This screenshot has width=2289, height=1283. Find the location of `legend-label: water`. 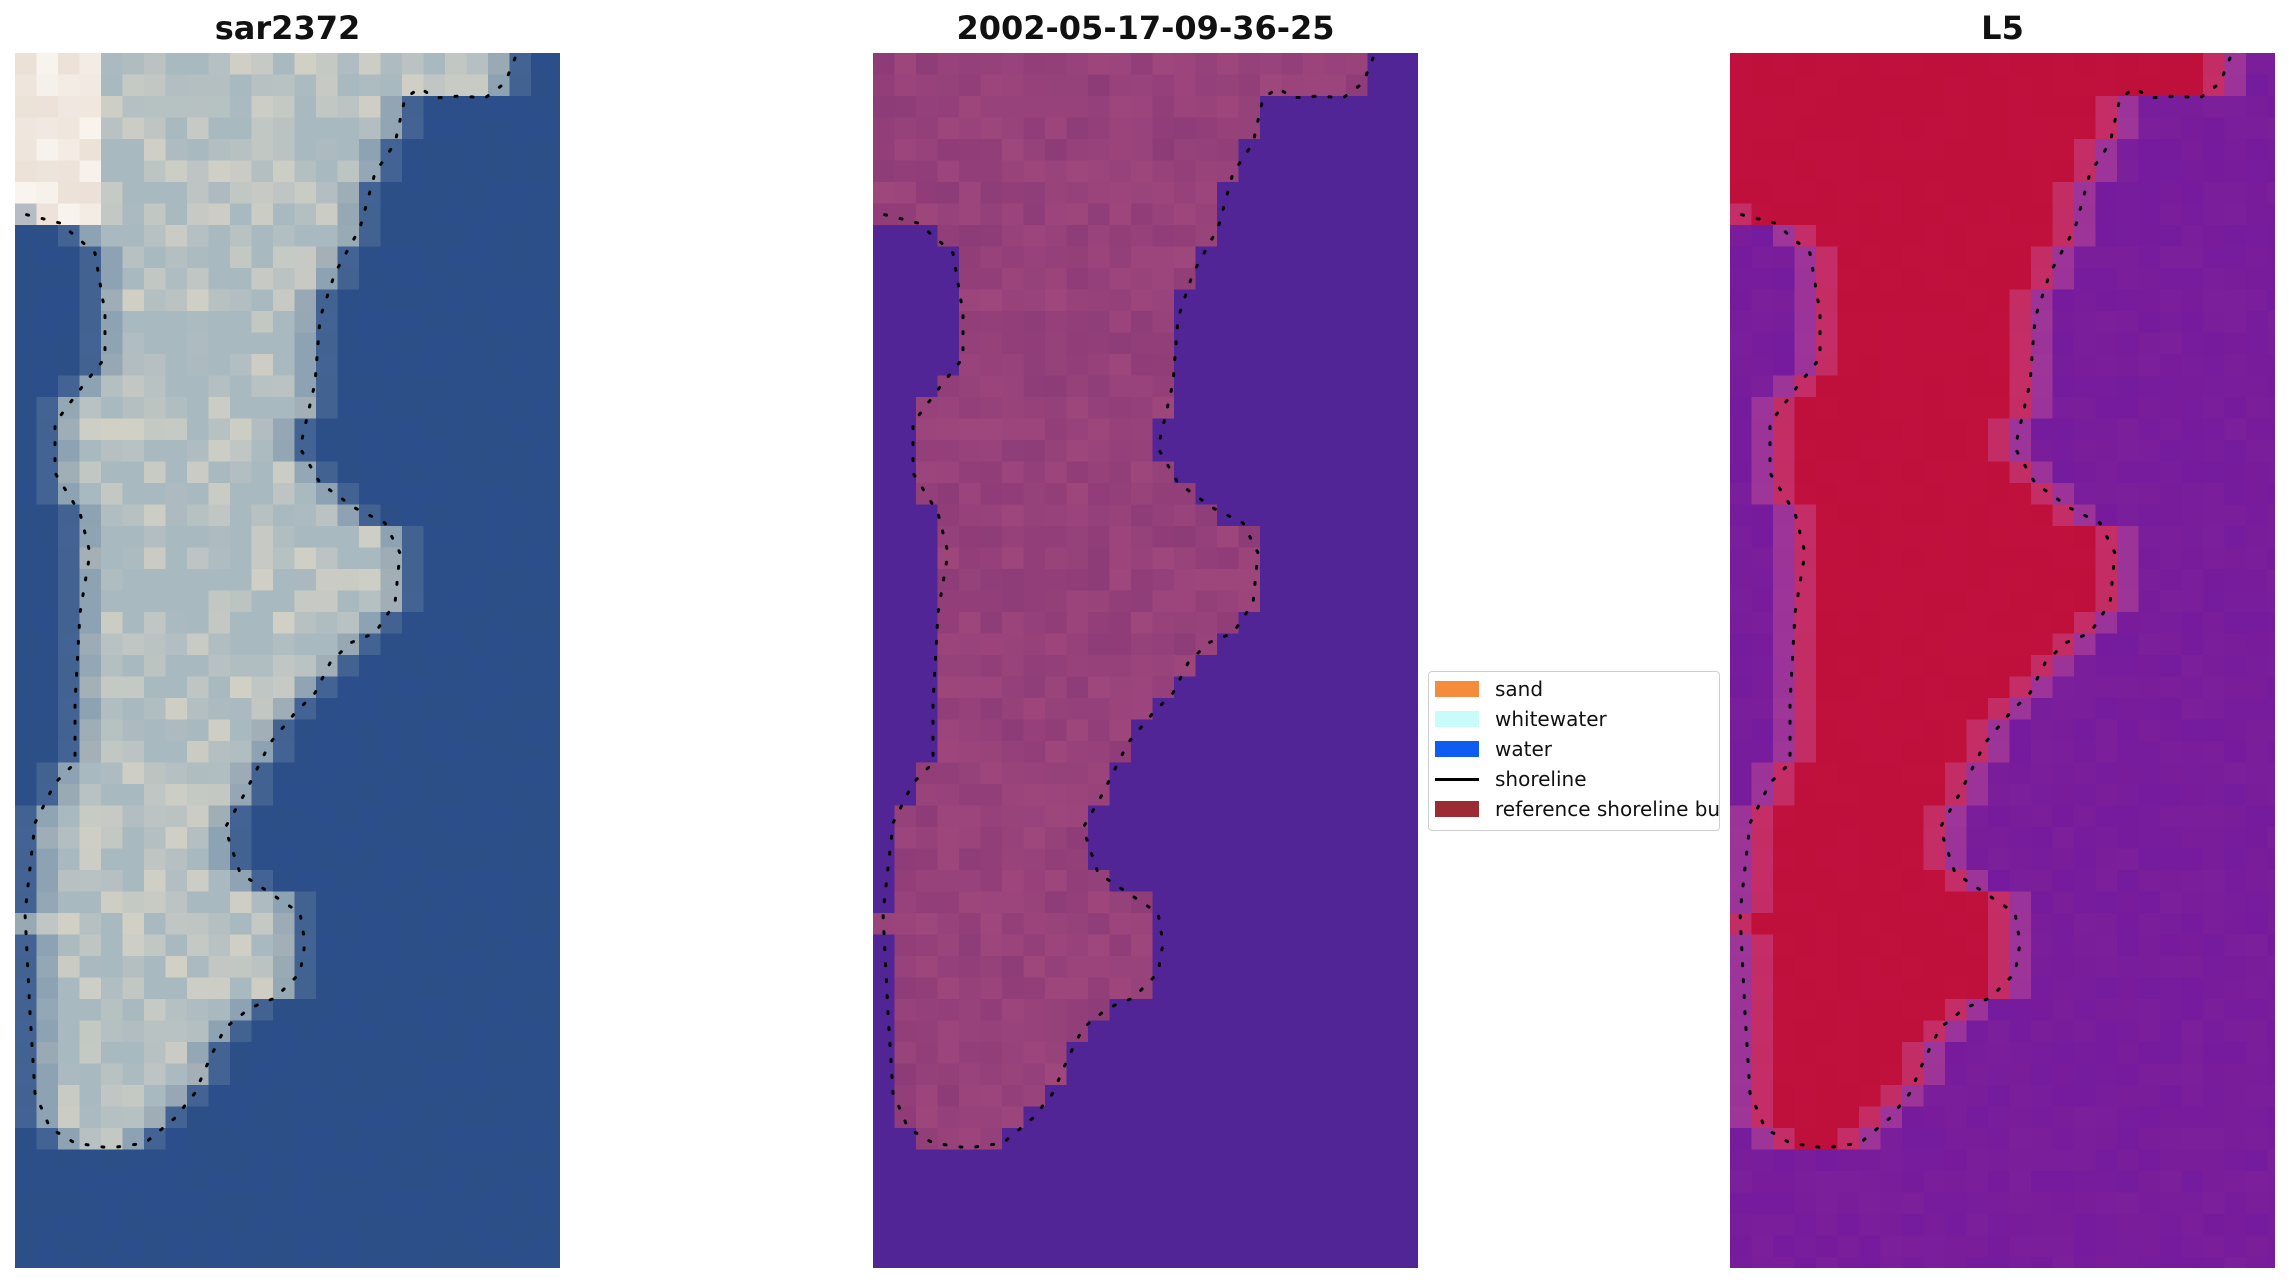

legend-label: water is located at coordinates (1523, 749).